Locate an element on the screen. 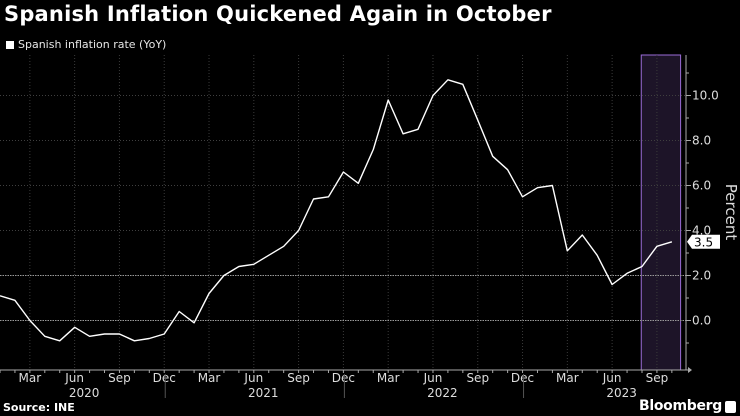  y-tick-label: 10.0 is located at coordinates (705, 96).